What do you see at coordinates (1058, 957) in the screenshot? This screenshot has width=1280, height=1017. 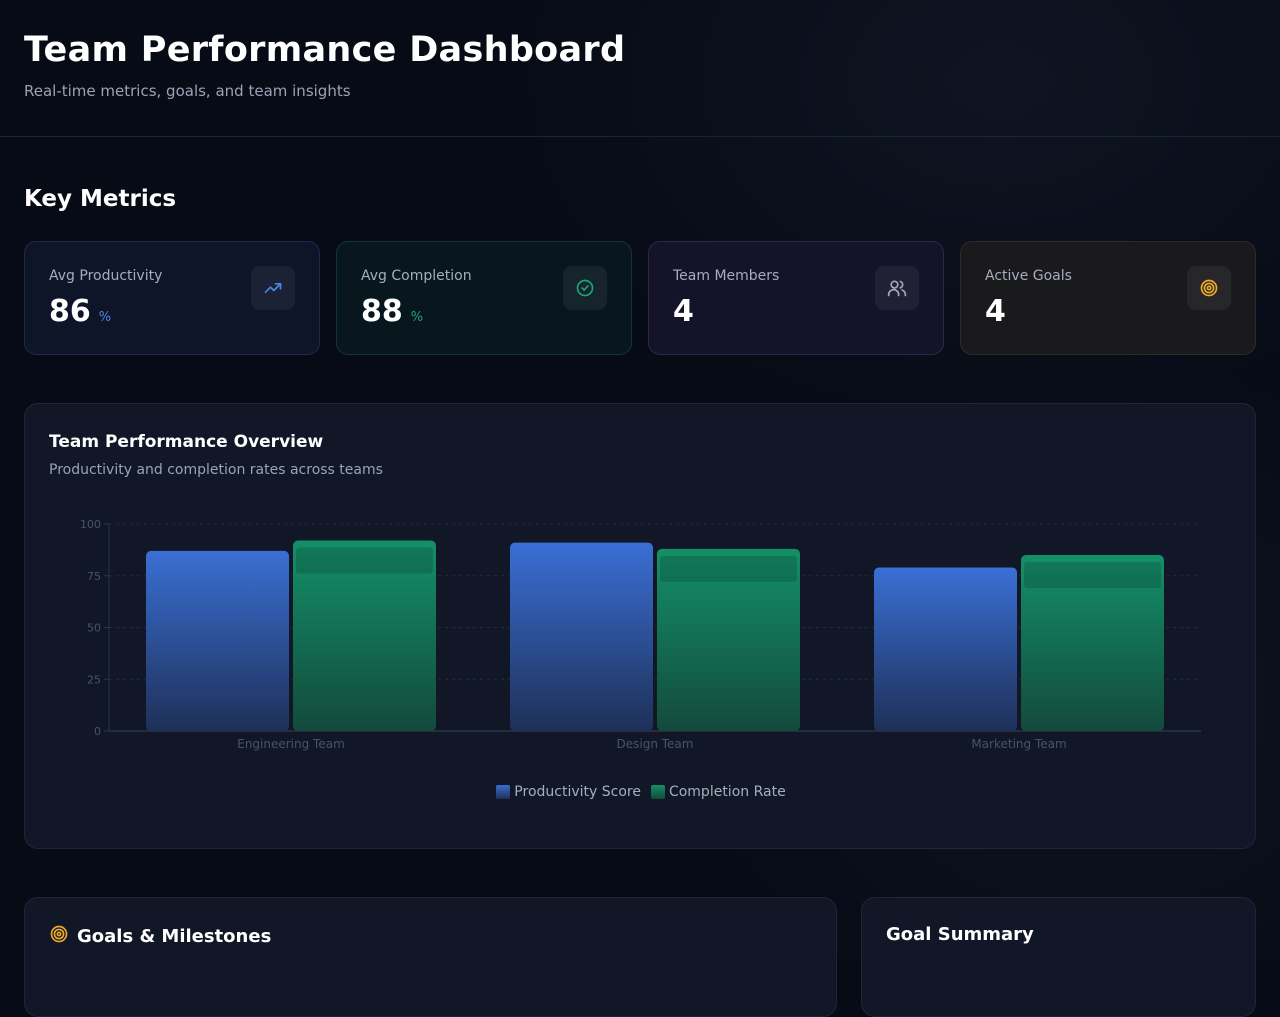 I see `goal-summary-panel: Goal Summary` at bounding box center [1058, 957].